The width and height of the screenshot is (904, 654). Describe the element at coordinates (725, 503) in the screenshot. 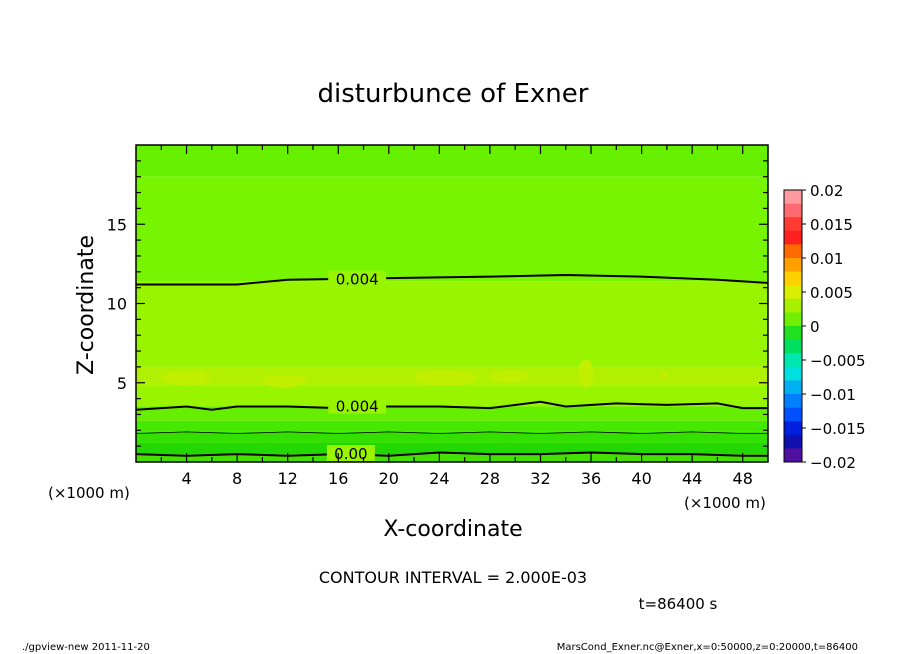

I see `x-unit-right: (×1000 m)` at that location.